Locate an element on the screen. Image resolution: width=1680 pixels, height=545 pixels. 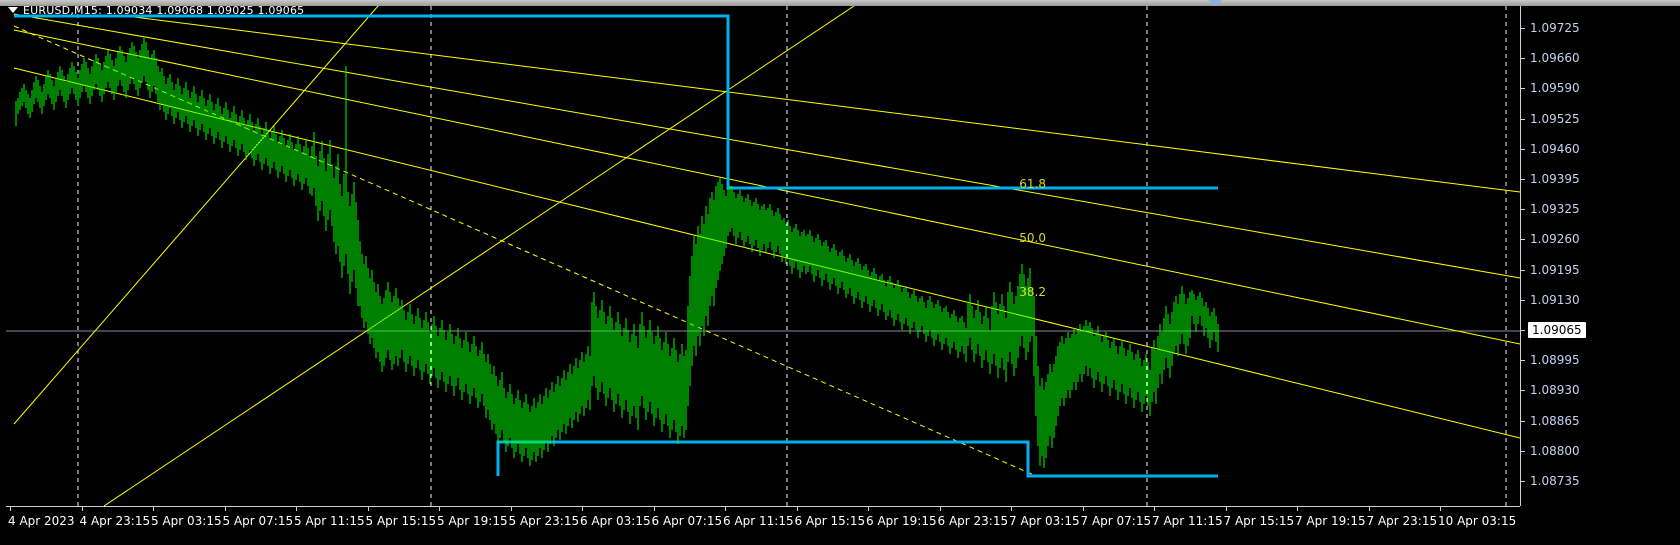
time-label: 5 Apr 19:15 is located at coordinates (472, 521).